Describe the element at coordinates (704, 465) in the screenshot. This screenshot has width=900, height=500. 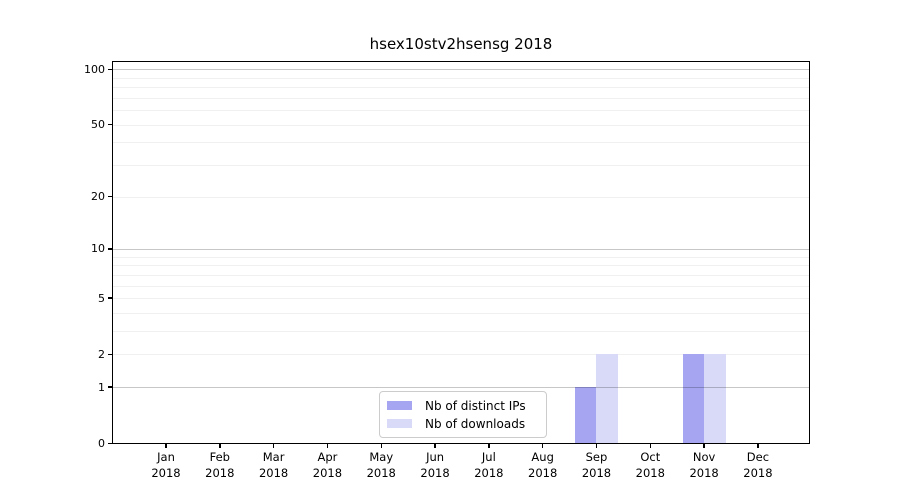
I see `x-tick-label: Nov 2018` at that location.